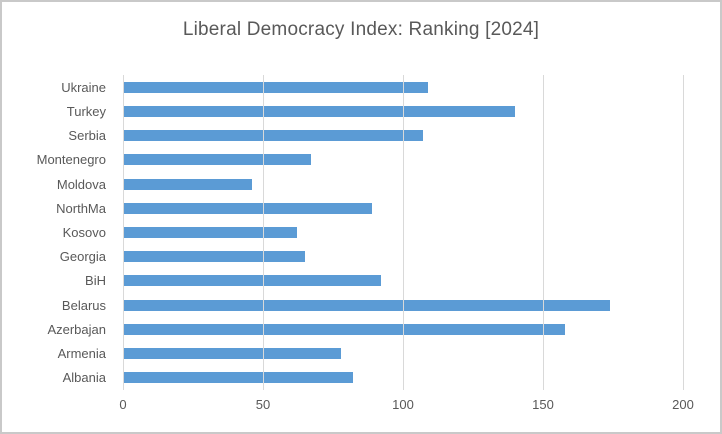 This screenshot has height=434, width=722. Describe the element at coordinates (403, 404) in the screenshot. I see `x-axis-label-100: 100` at that location.